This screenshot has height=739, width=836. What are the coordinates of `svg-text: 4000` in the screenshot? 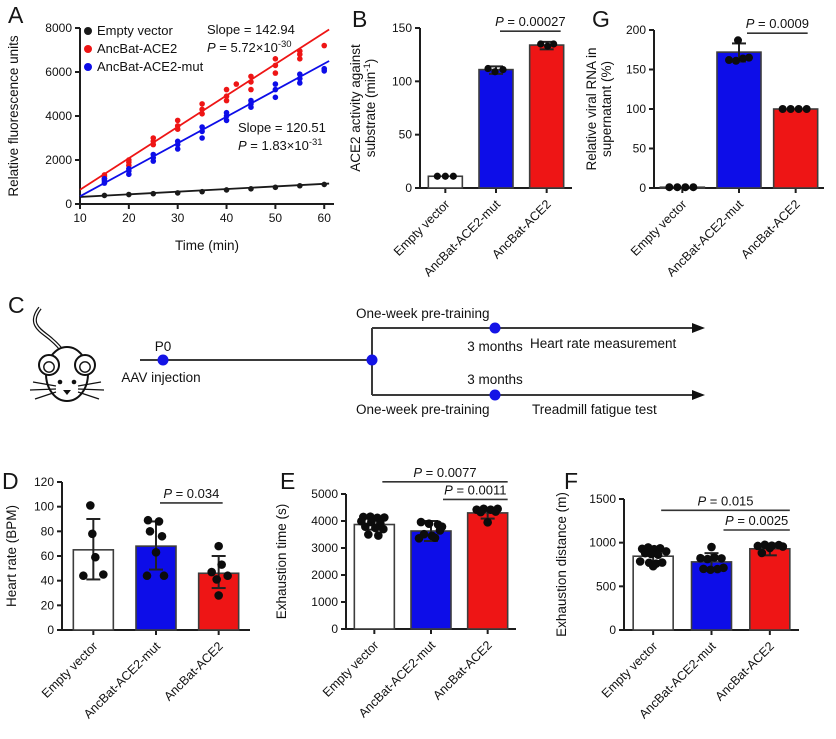 It's located at (58, 116).